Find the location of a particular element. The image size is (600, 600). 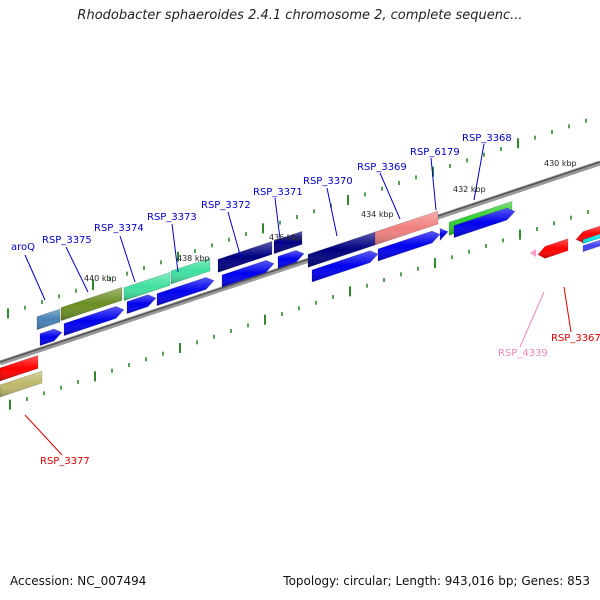

cds-arrow-3-shading is located at coordinates (141, 304).